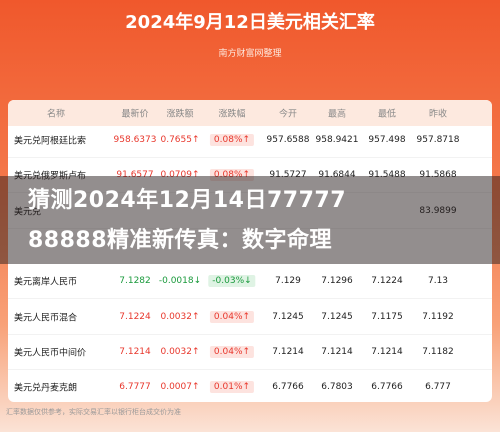  What do you see at coordinates (135, 387) in the screenshot?
I see `cell-value: 6.7777` at bounding box center [135, 387].